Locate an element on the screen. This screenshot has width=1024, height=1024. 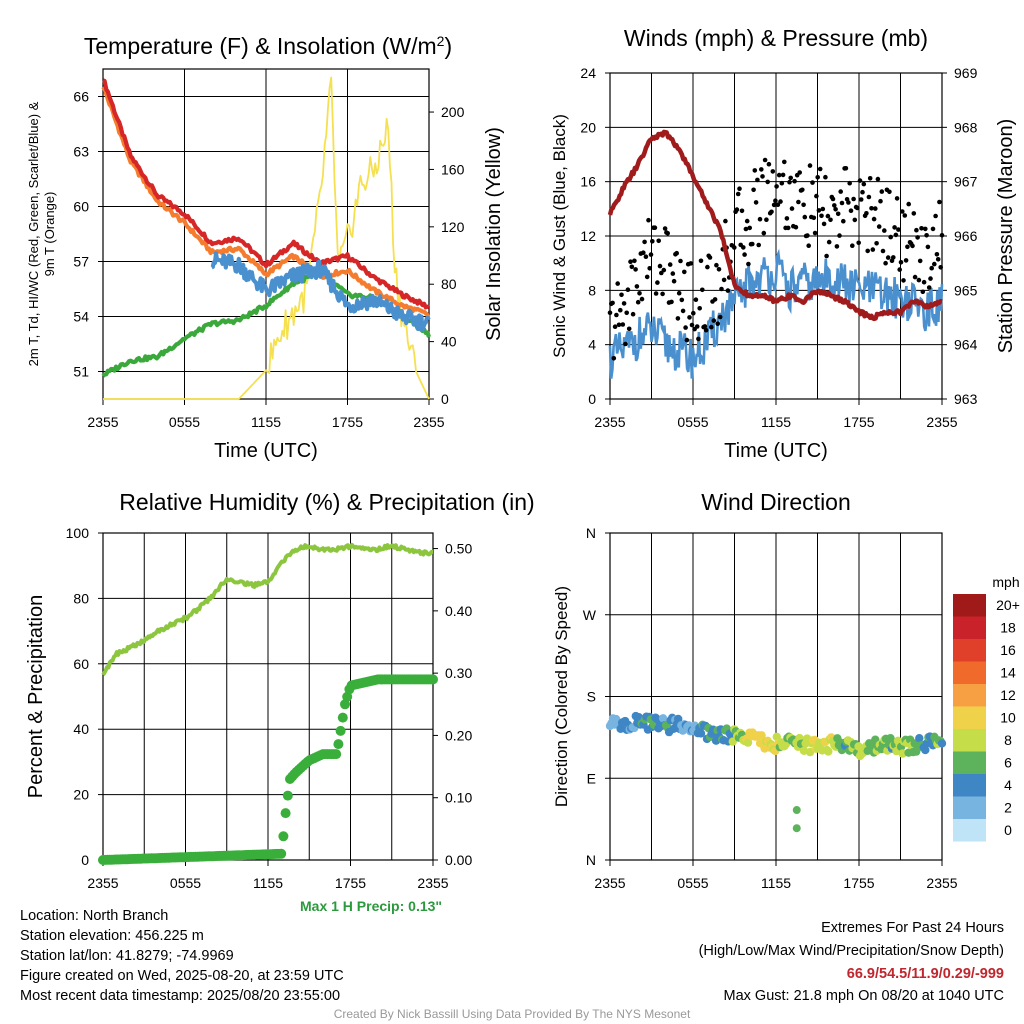
y2-tick-label: 0.40 is located at coordinates (458, 611).